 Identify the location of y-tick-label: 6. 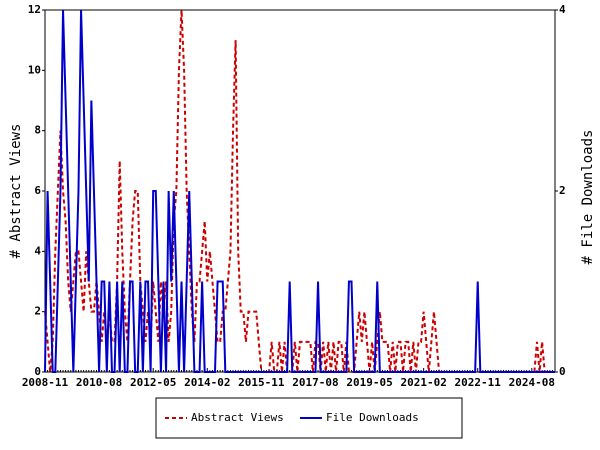
(37, 190).